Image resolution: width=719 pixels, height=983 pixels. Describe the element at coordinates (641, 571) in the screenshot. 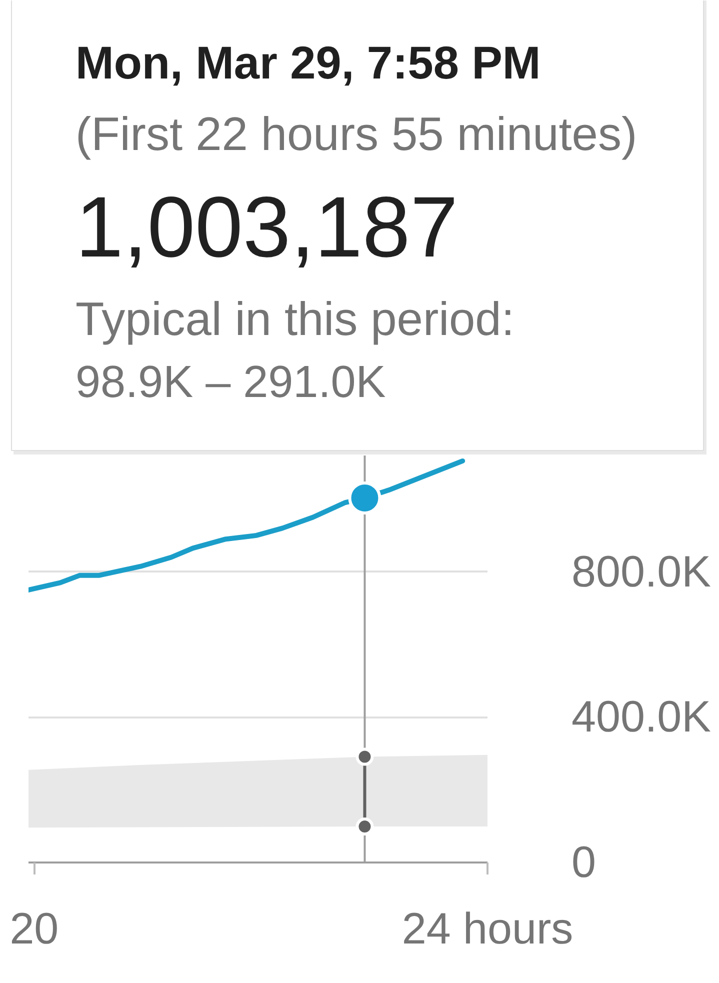

I see `y-tick-label: 800.0K` at that location.